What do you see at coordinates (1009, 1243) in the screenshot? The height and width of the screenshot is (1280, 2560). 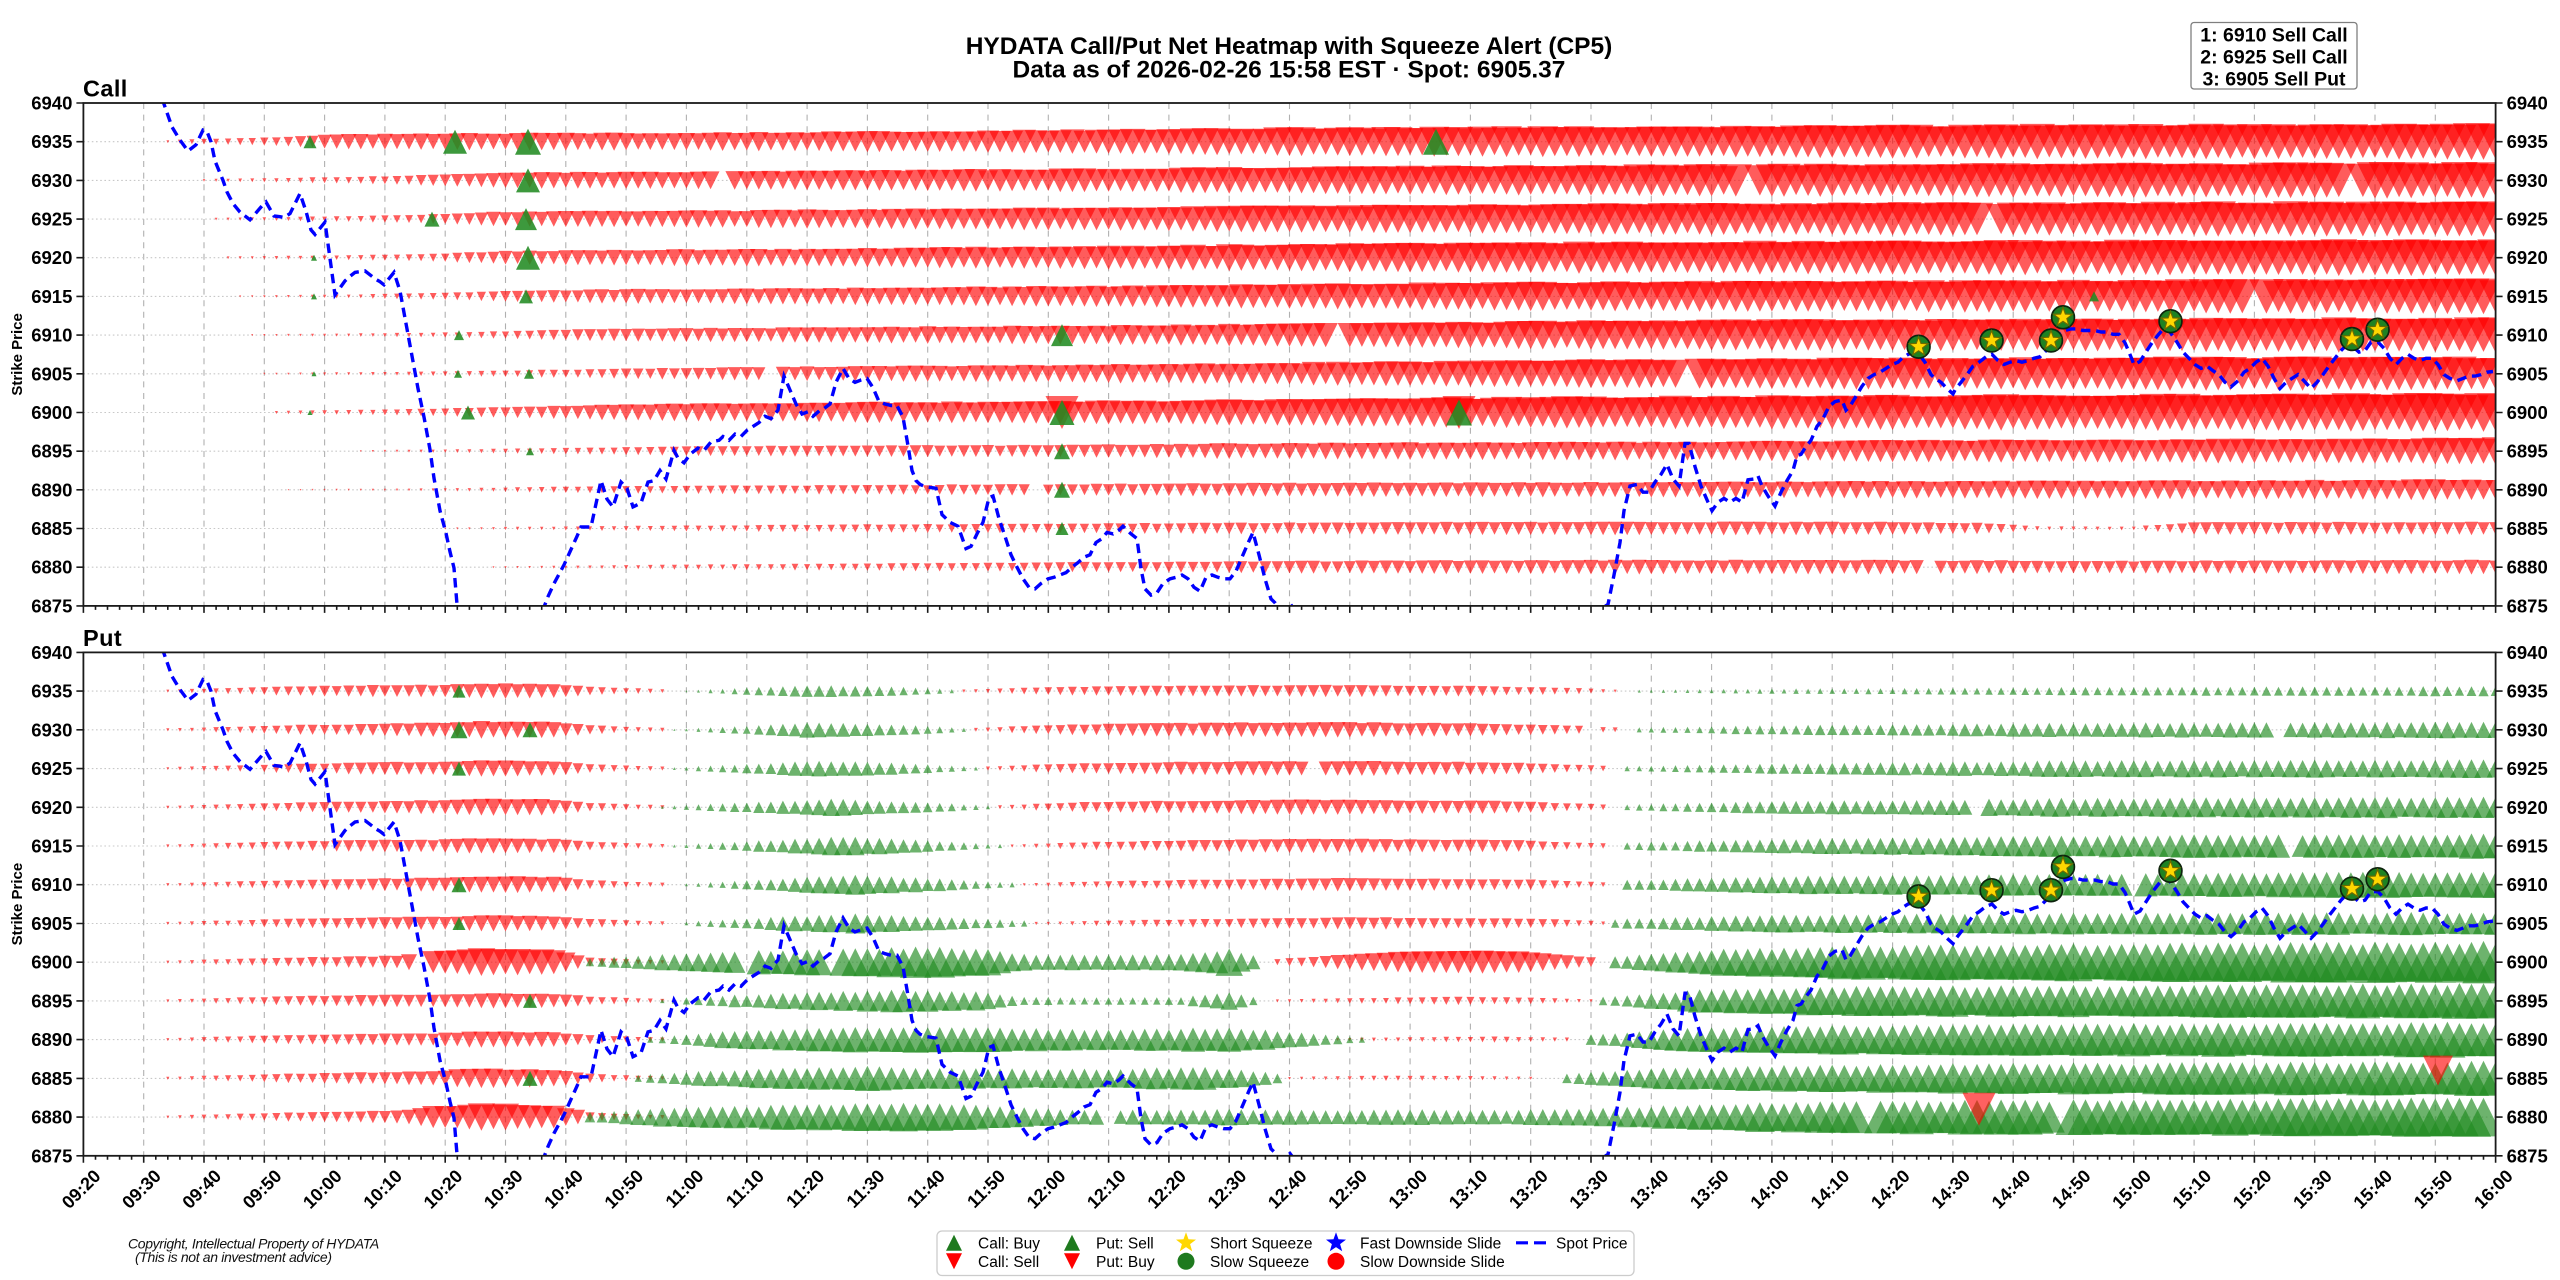 I see `svg-text: Call: Buy` at bounding box center [1009, 1243].